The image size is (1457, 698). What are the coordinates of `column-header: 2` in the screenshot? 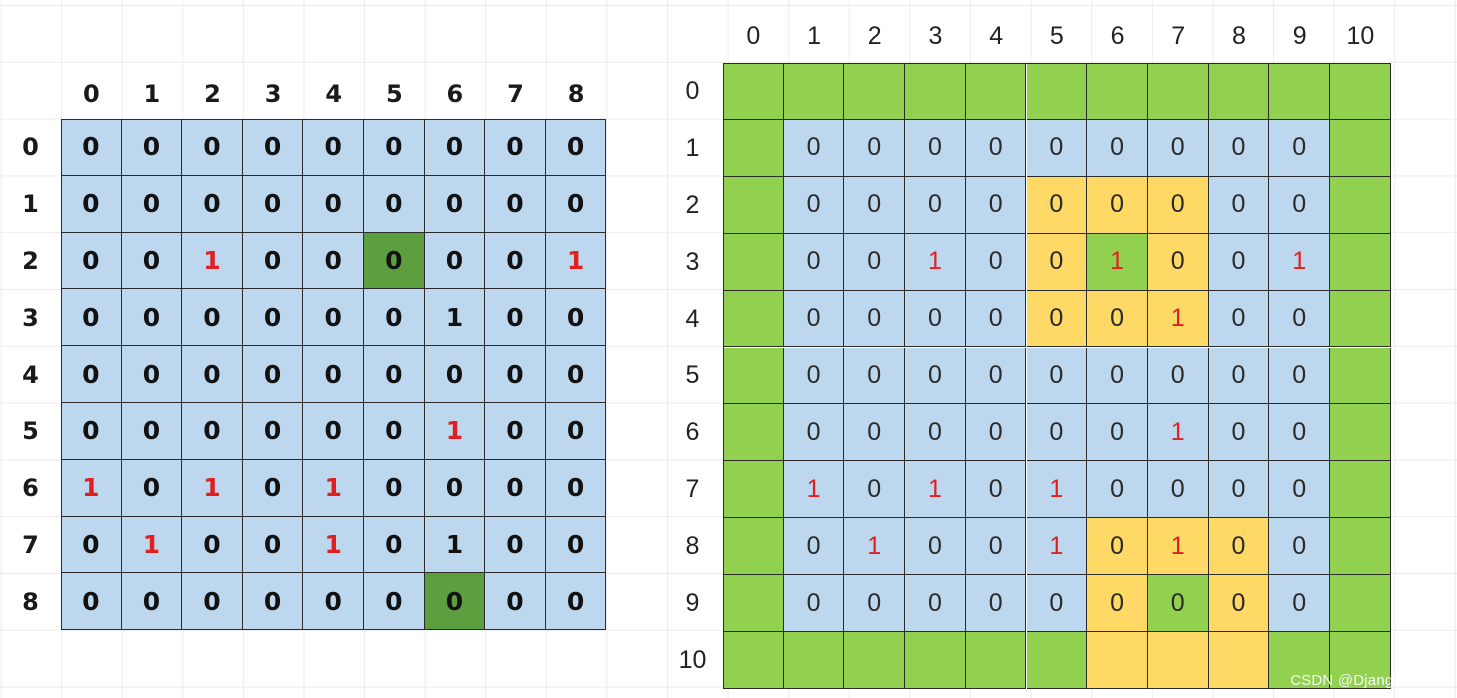 It's located at (874, 36).